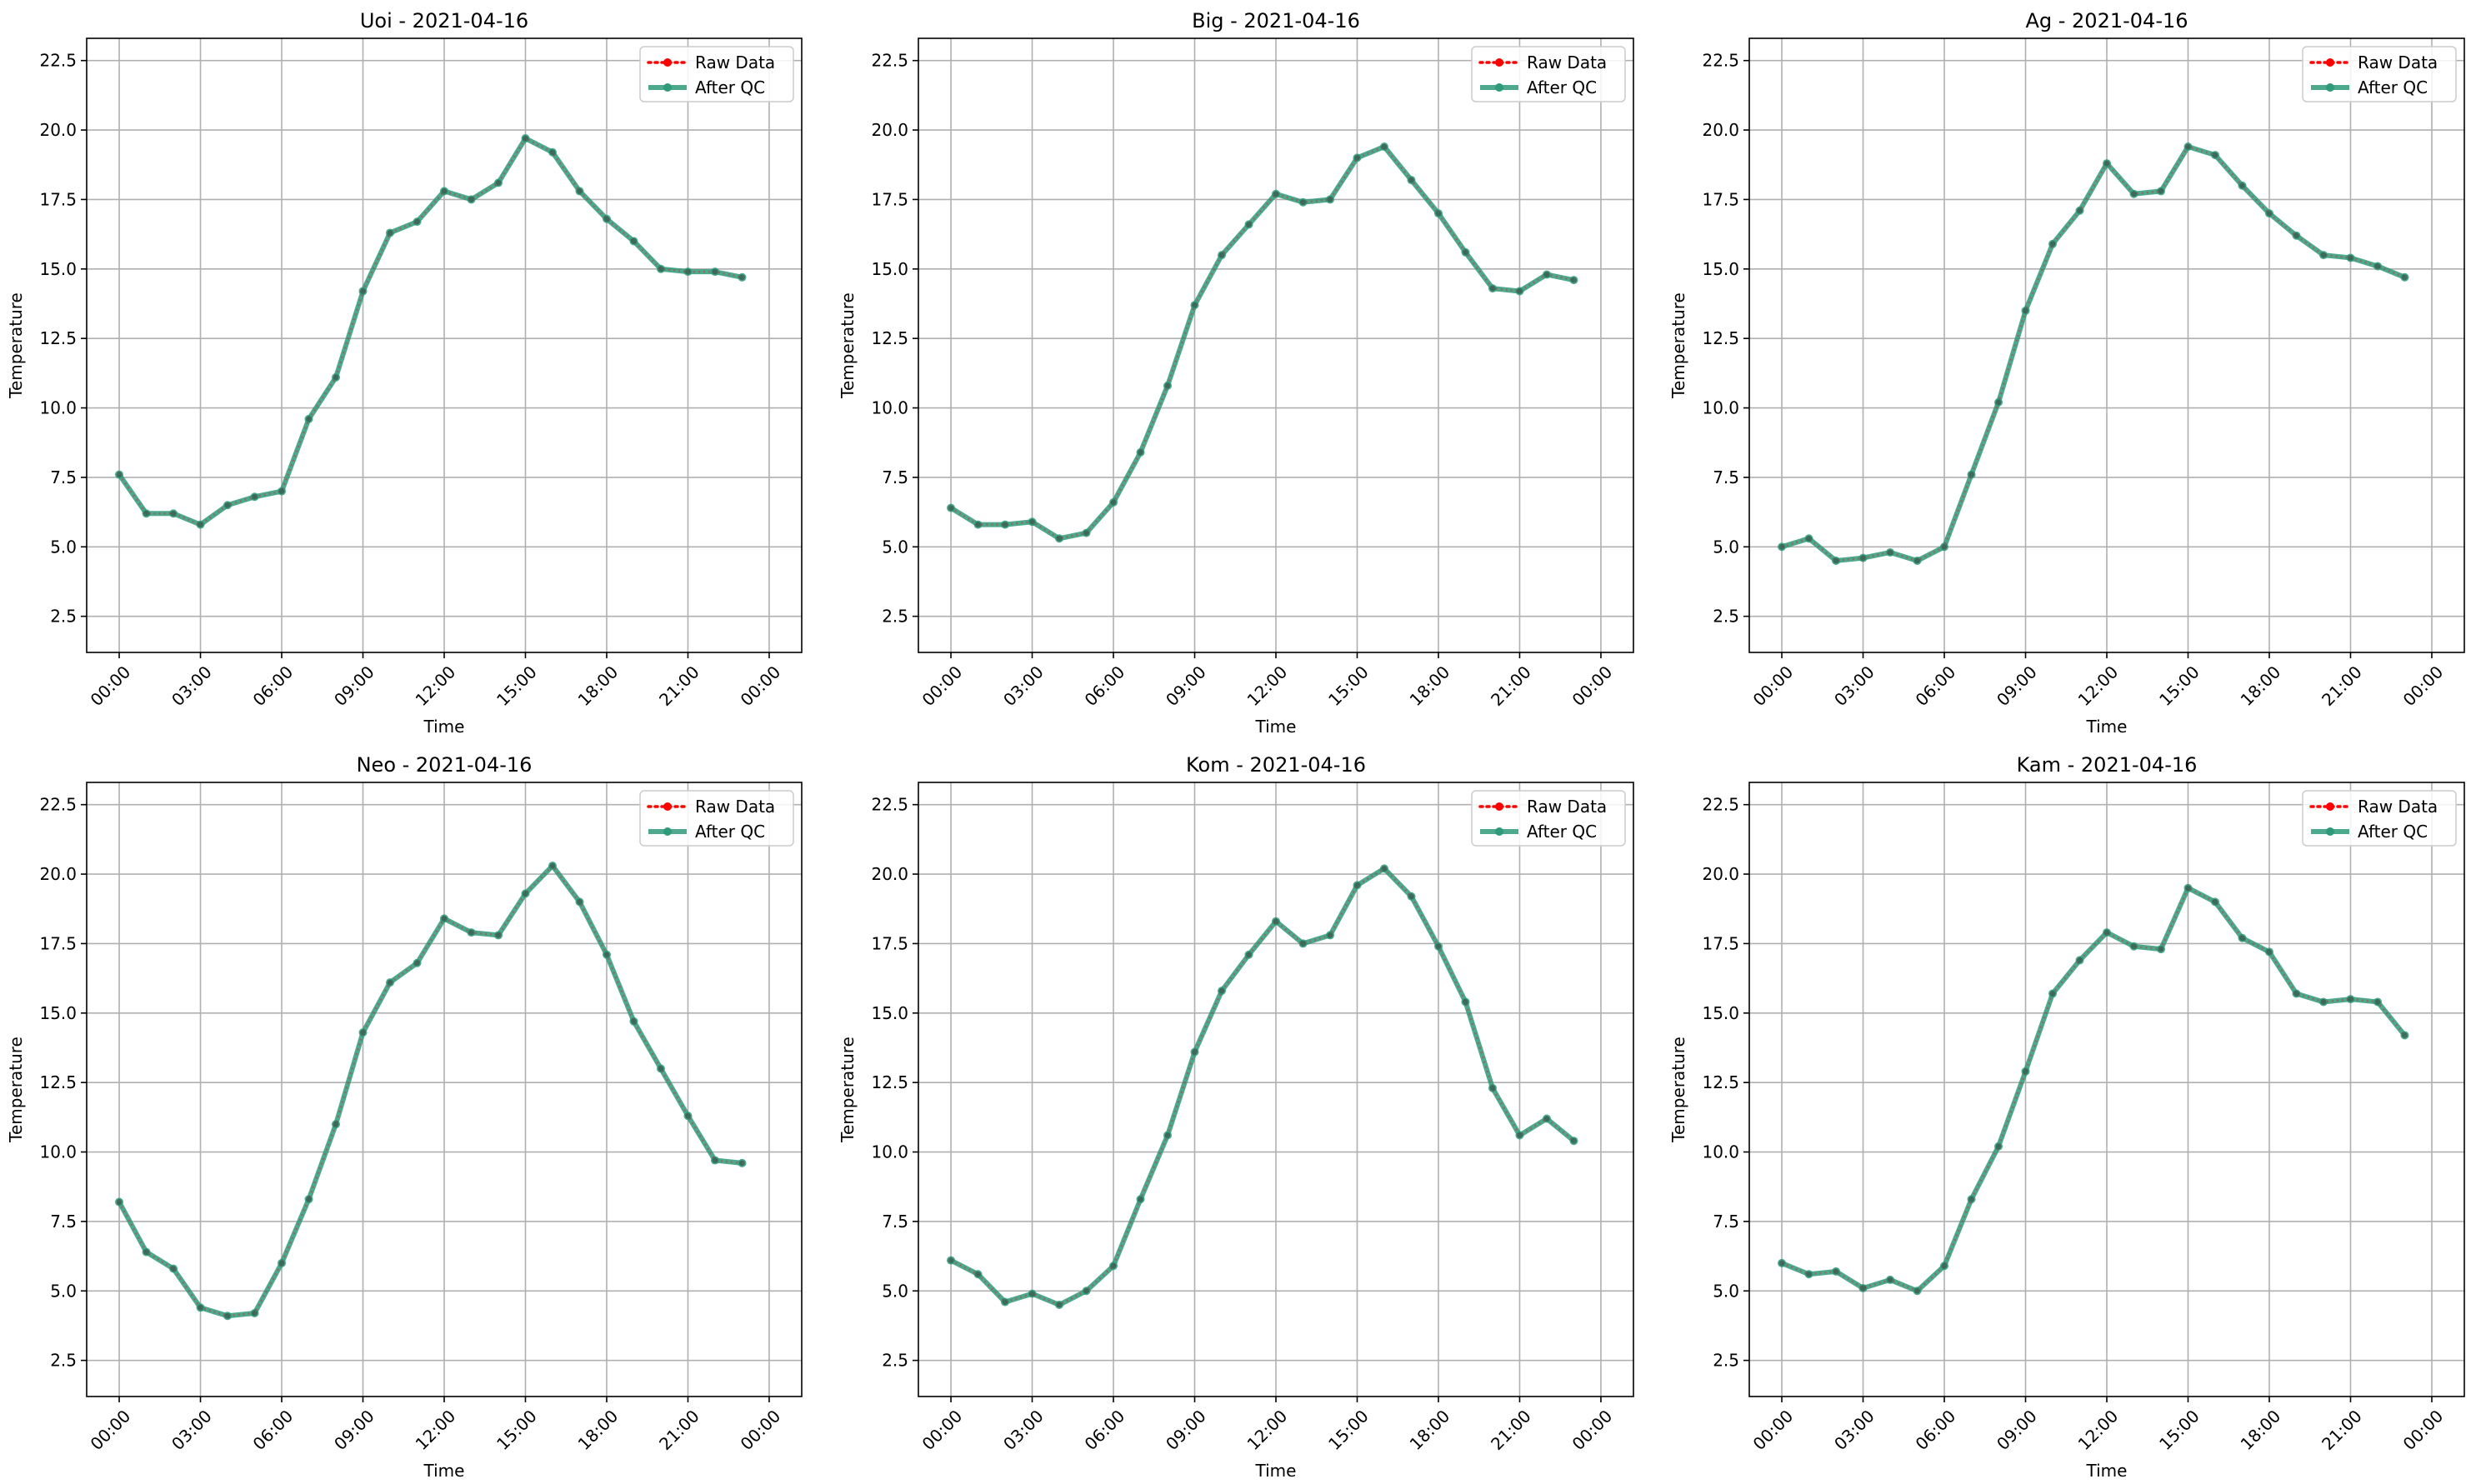 The image size is (2486, 1484). Describe the element at coordinates (1105, 1430) in the screenshot. I see `x-tick-label: 06:00` at that location.